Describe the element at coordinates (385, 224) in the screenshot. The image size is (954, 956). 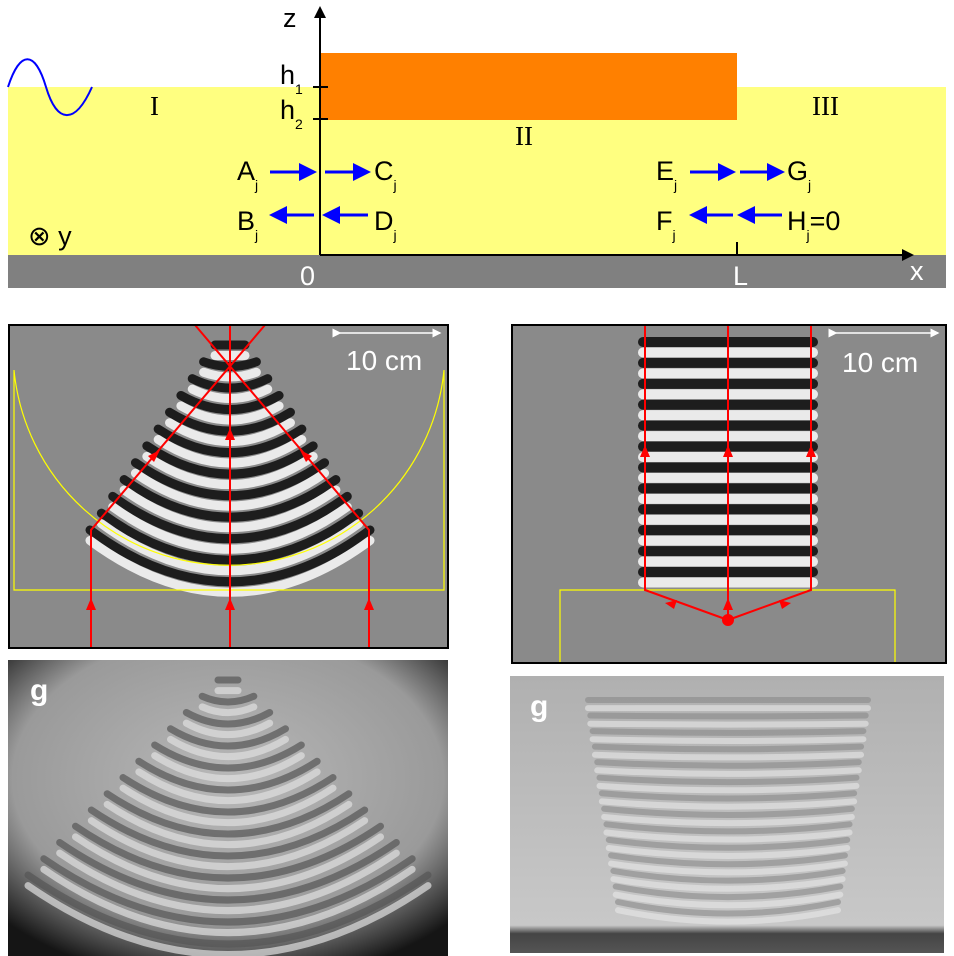
I see `amp-D: Dj` at that location.